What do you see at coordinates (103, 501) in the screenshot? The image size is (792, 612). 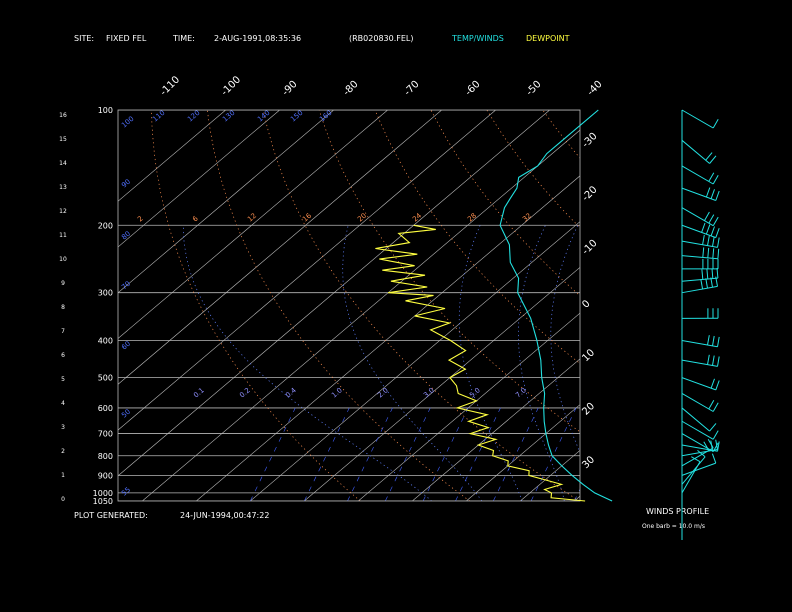 I see `pressure-tick-label: 1050` at bounding box center [103, 501].